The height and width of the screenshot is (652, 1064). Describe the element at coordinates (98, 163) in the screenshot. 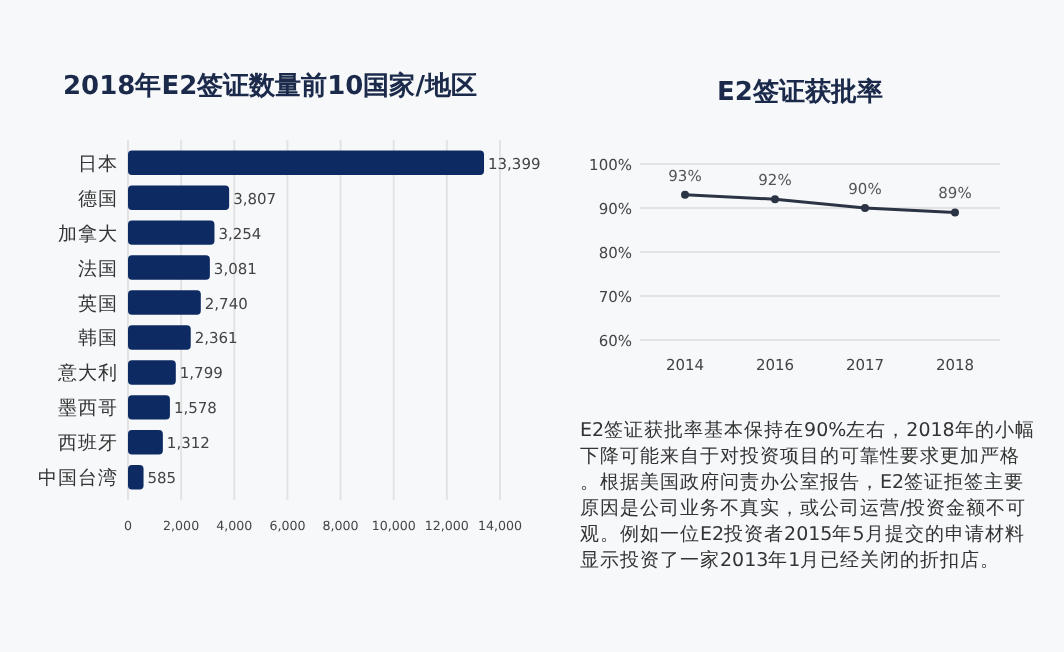

I see `y-tick-label: 日本` at that location.